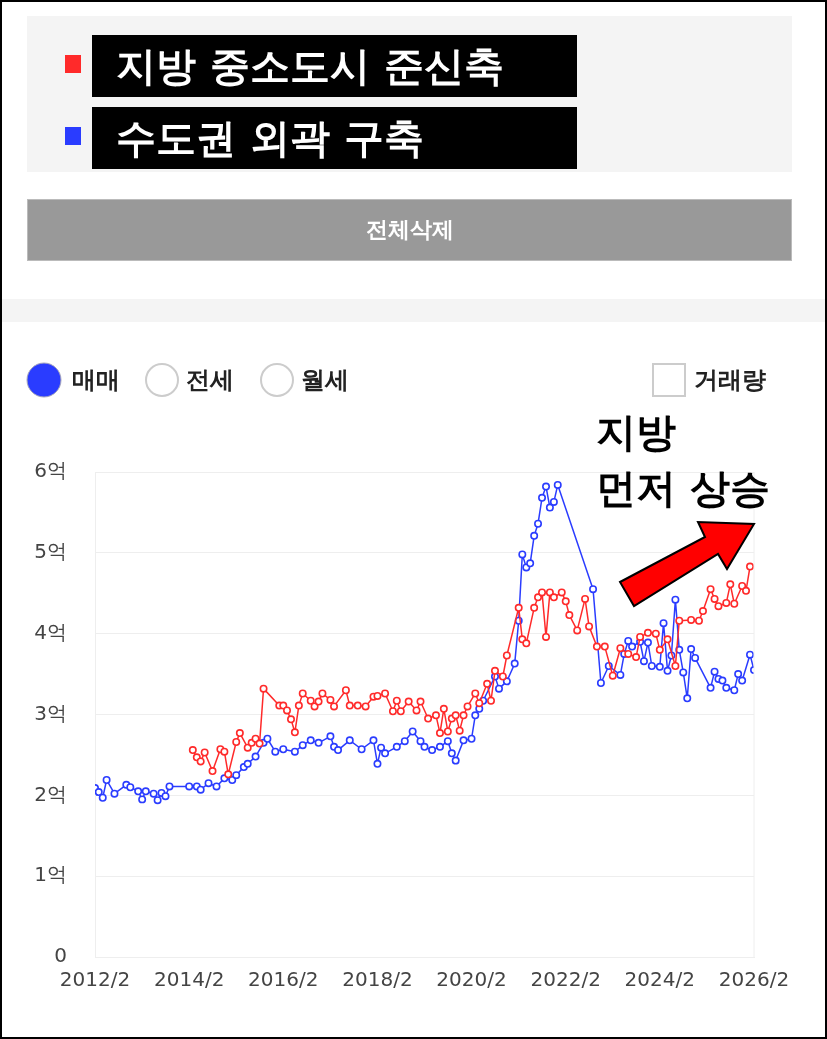 The height and width of the screenshot is (1039, 827). Describe the element at coordinates (730, 380) in the screenshot. I see `text: 거래량` at that location.